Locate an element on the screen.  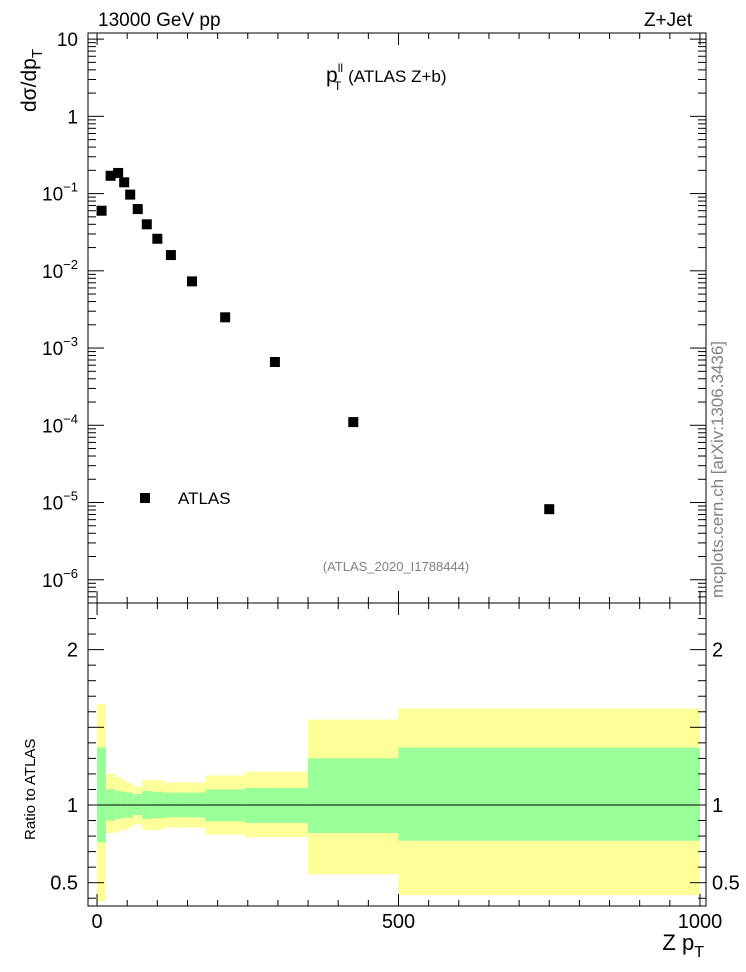
y-tick-label: 10⁻³ is located at coordinates (60, 347).